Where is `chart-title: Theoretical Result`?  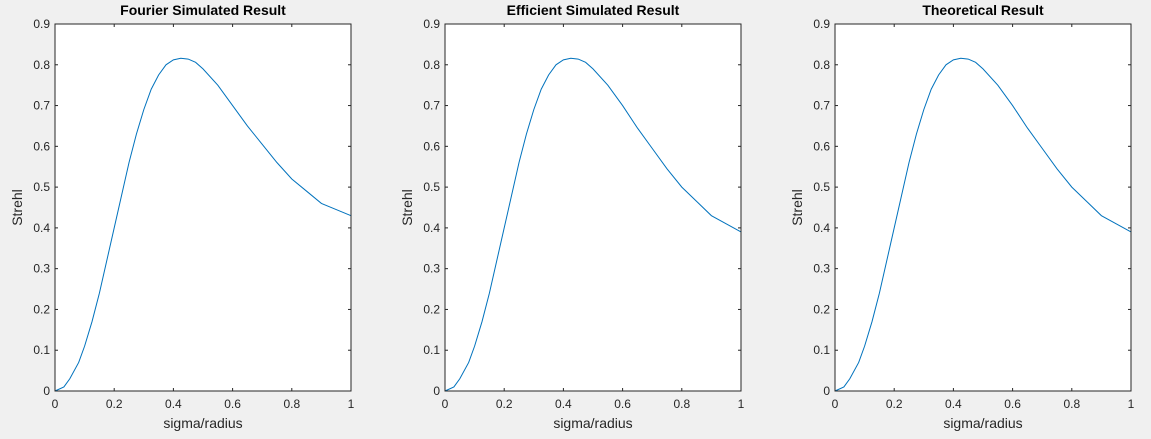 chart-title: Theoretical Result is located at coordinates (983, 10).